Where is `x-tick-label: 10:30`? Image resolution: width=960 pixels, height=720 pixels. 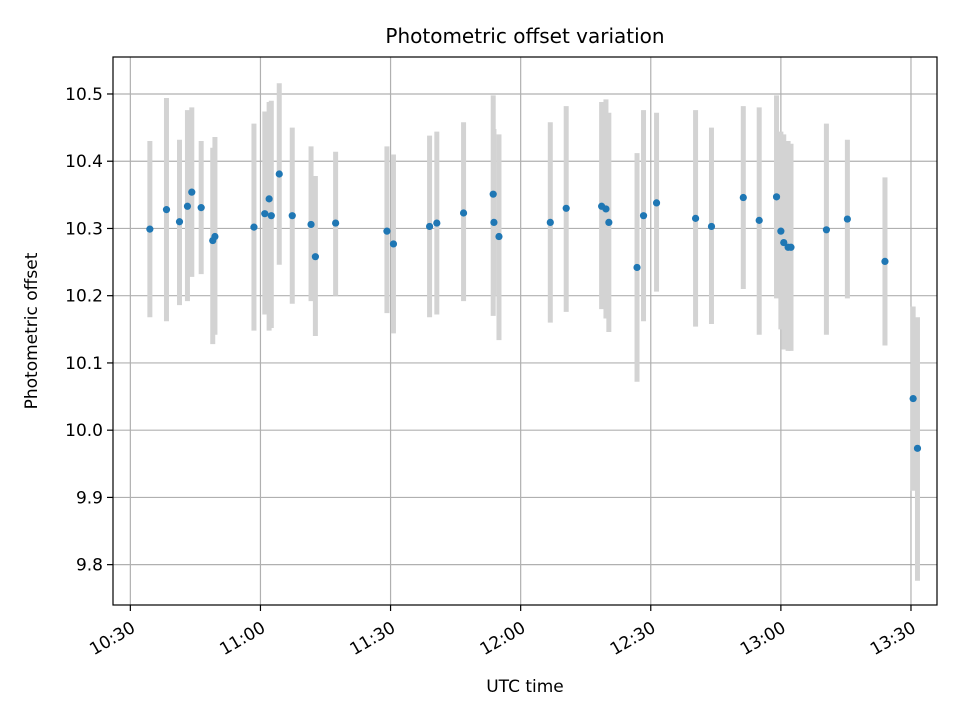
x-tick-label: 10:30 is located at coordinates (112, 639).